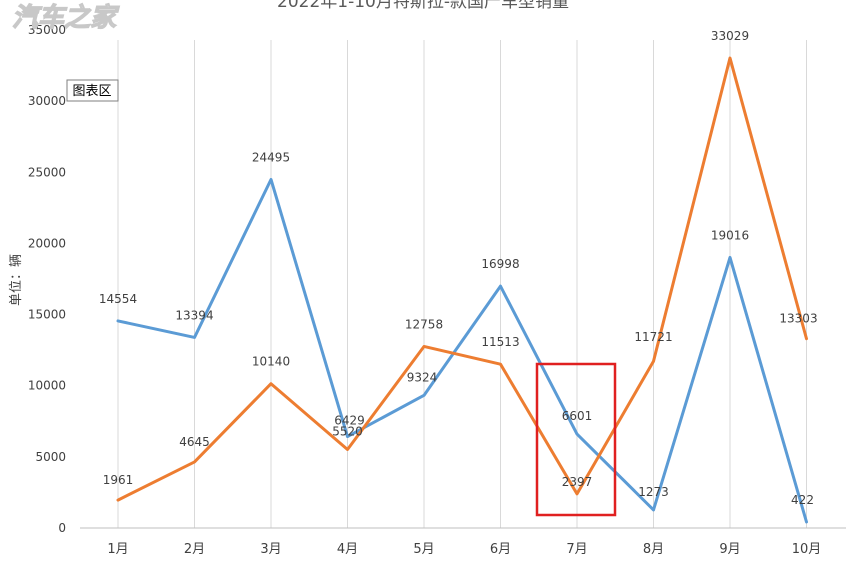 The image size is (846, 575). Describe the element at coordinates (653, 492) in the screenshot. I see `data-label: 1273` at that location.